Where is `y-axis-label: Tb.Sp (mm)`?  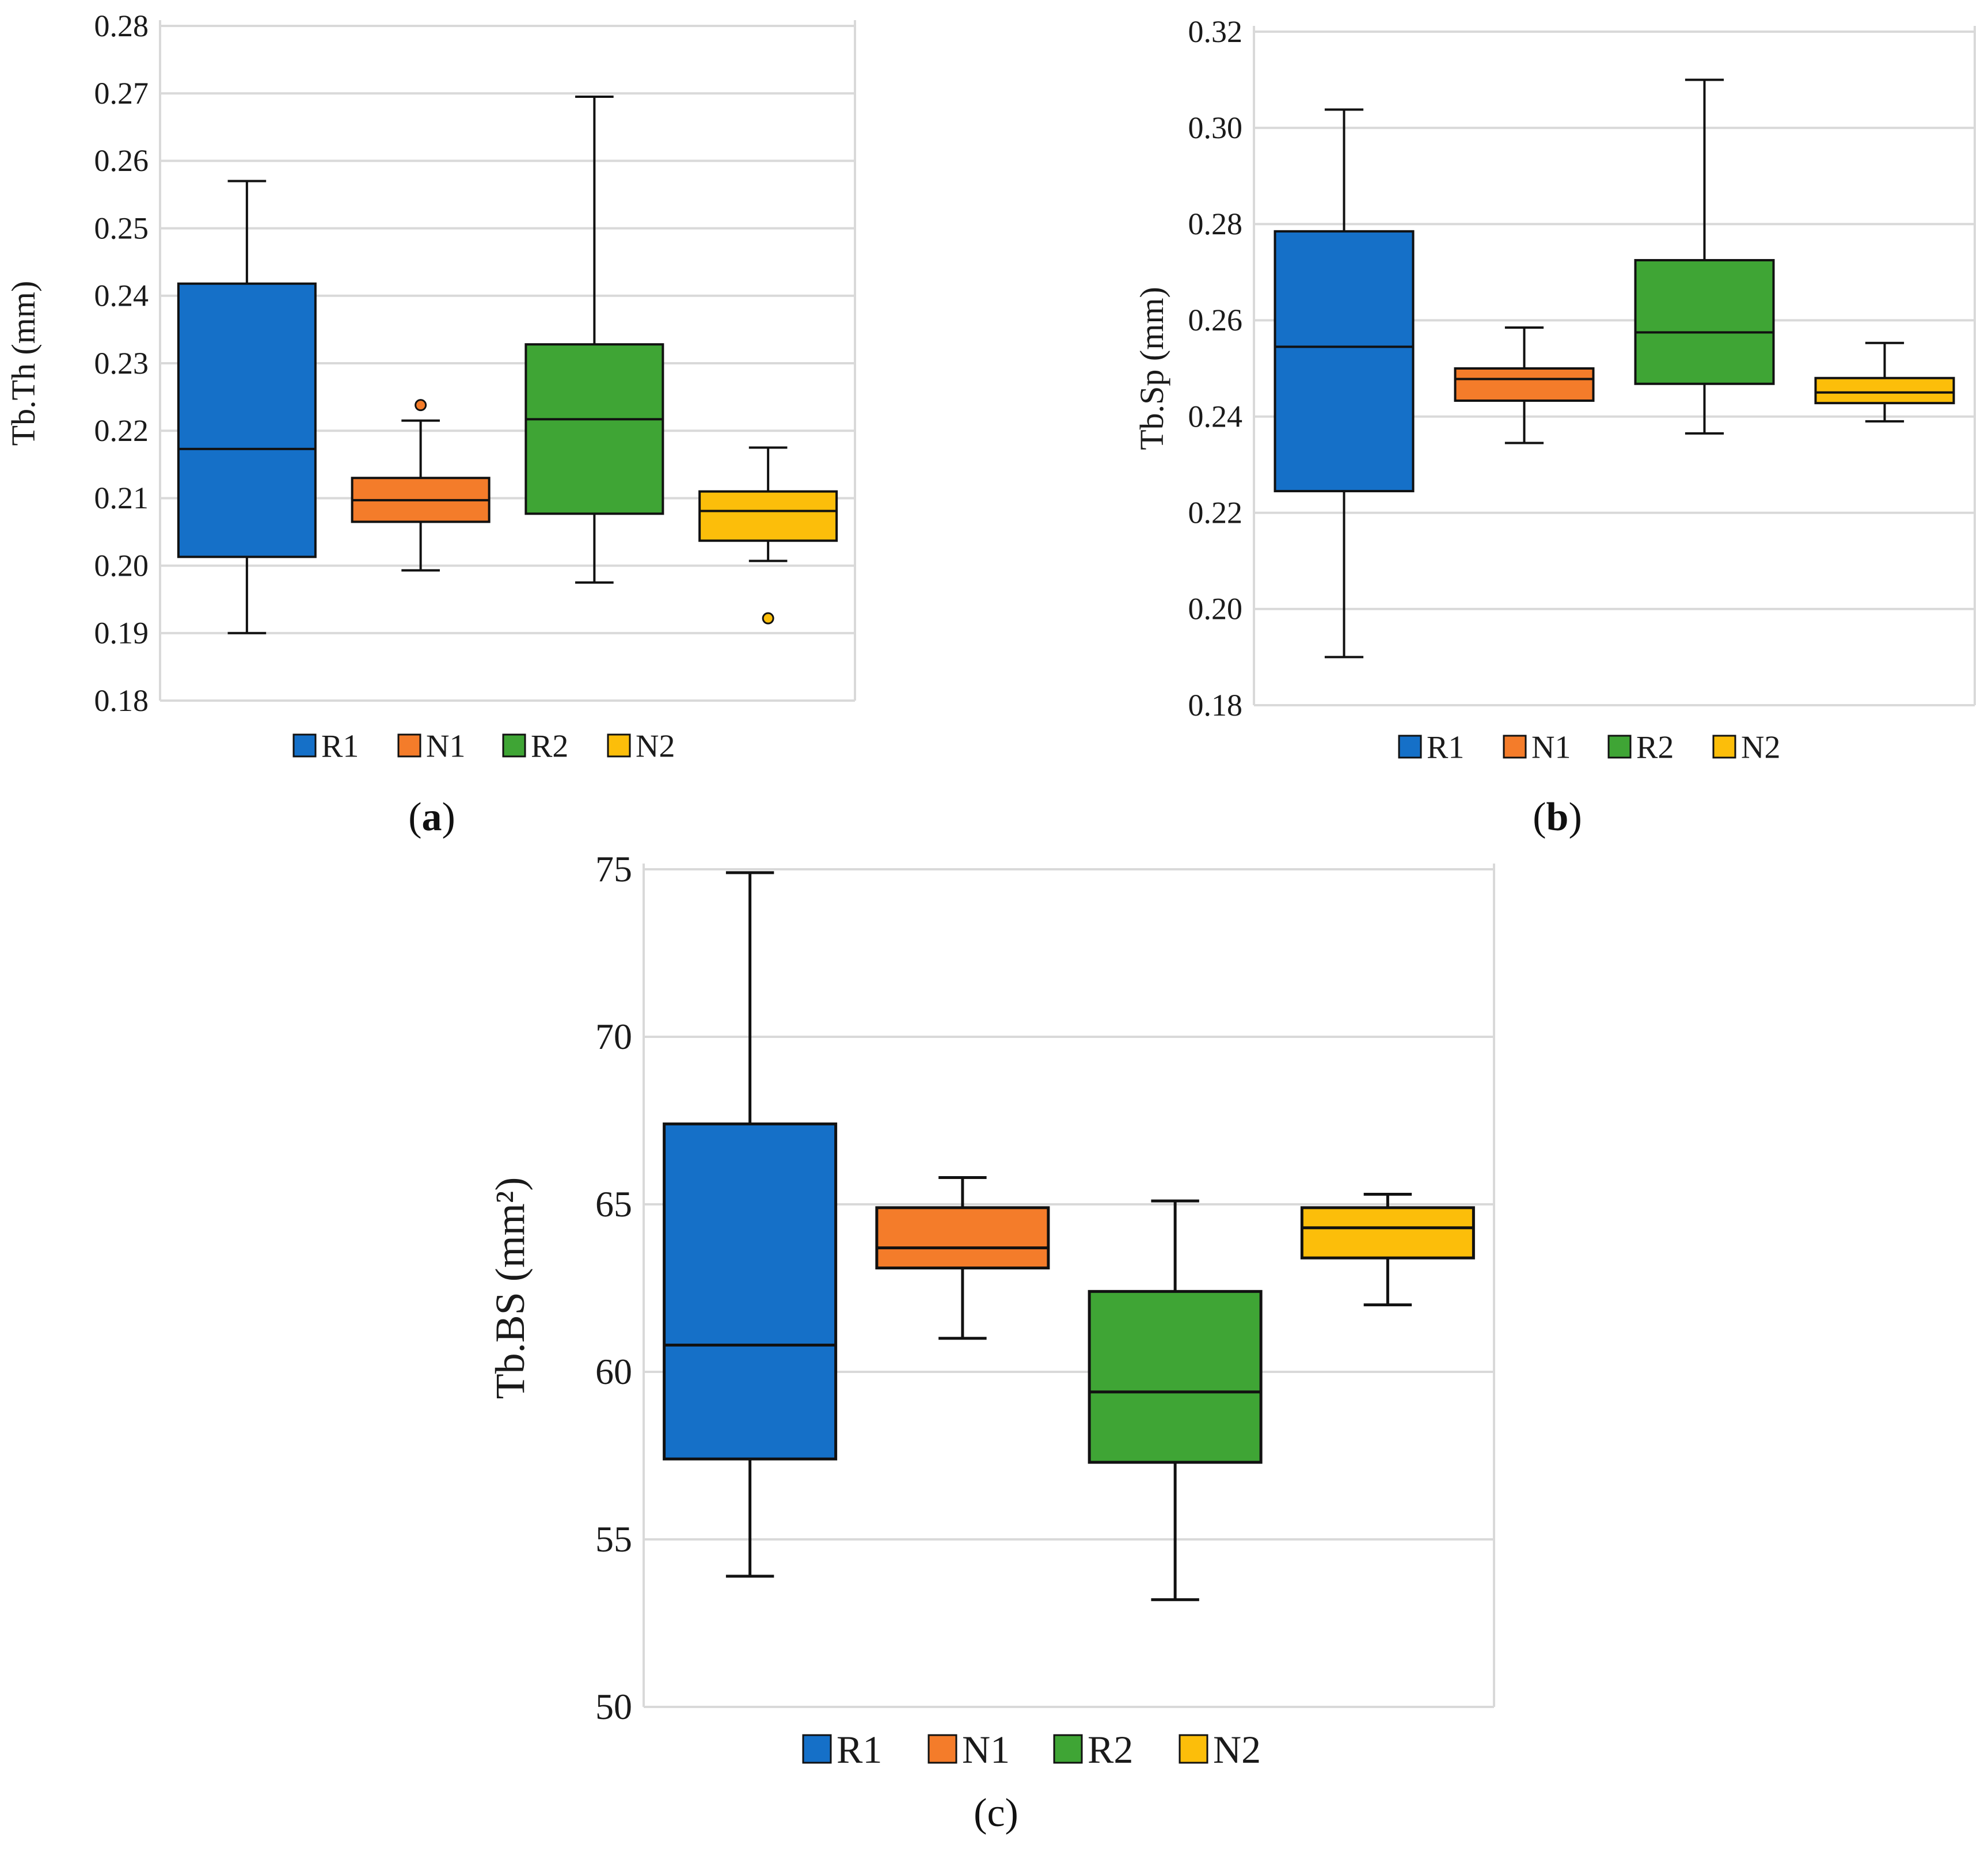 y-axis-label: Tb.Sp (mm) is located at coordinates (1152, 368).